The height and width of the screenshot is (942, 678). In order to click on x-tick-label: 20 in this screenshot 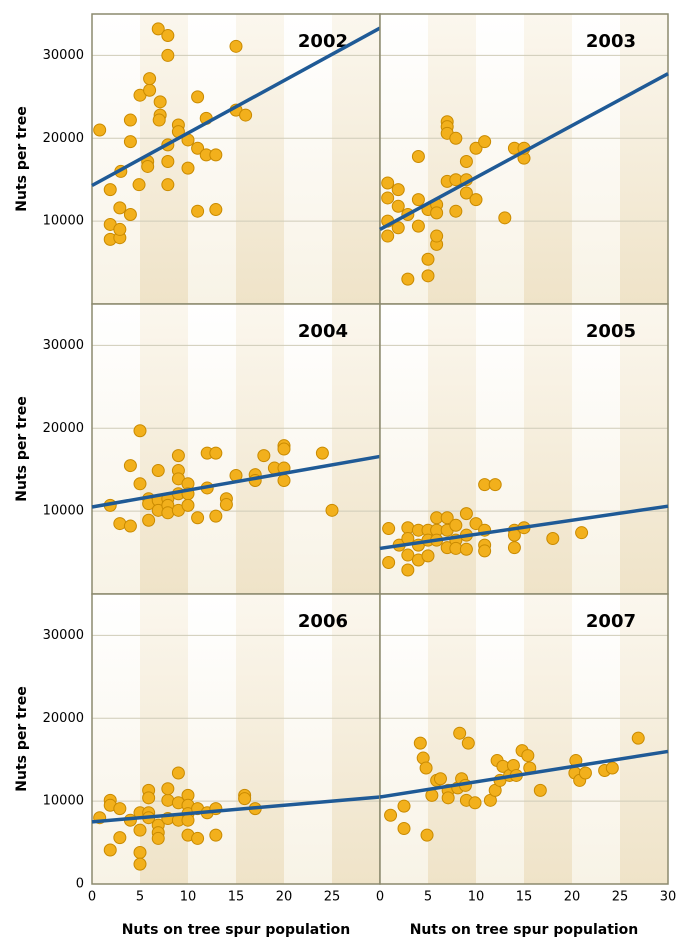, I will do `click(572, 897)`.